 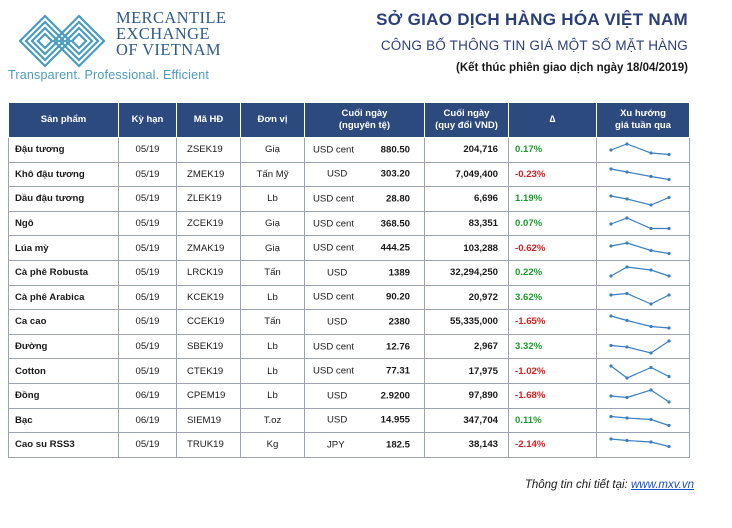 What do you see at coordinates (62, 41) in the screenshot?
I see `mxv-logo-icon` at bounding box center [62, 41].